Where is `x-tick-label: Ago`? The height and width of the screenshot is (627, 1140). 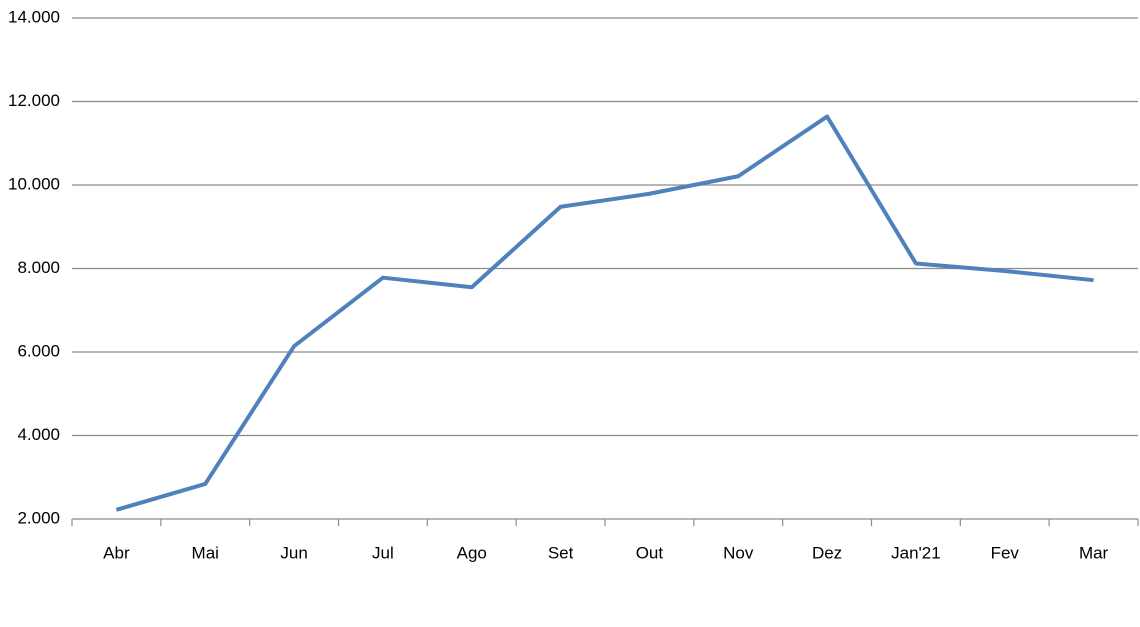
x-tick-label: Ago is located at coordinates (472, 552).